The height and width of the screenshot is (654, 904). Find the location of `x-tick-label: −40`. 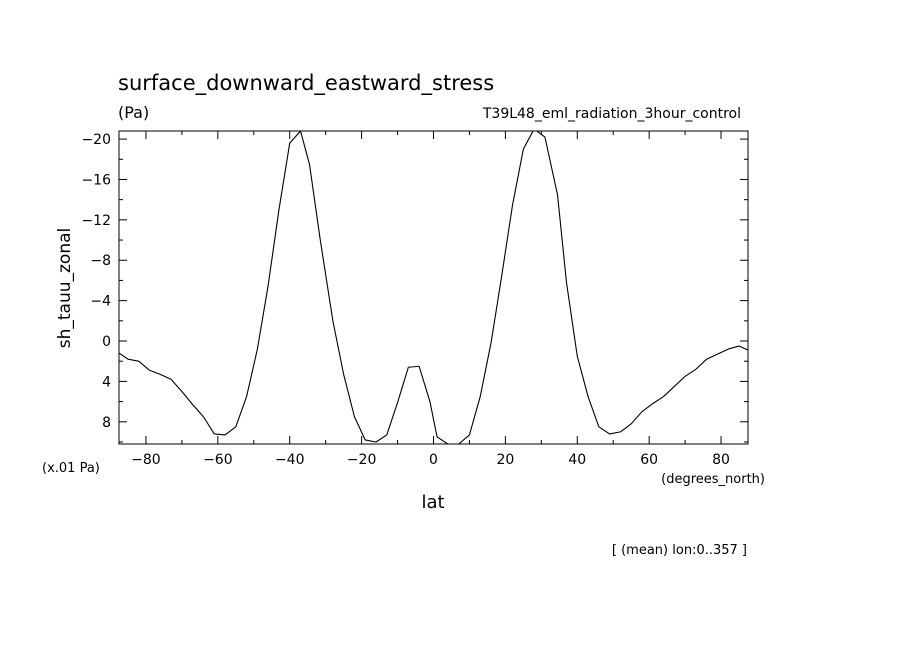

x-tick-label: −40 is located at coordinates (290, 460).